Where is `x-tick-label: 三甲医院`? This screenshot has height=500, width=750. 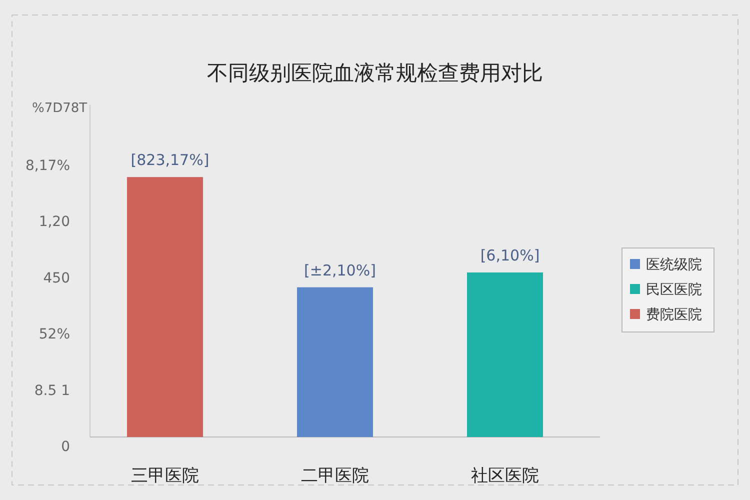 x-tick-label: 三甲医院 is located at coordinates (165, 476).